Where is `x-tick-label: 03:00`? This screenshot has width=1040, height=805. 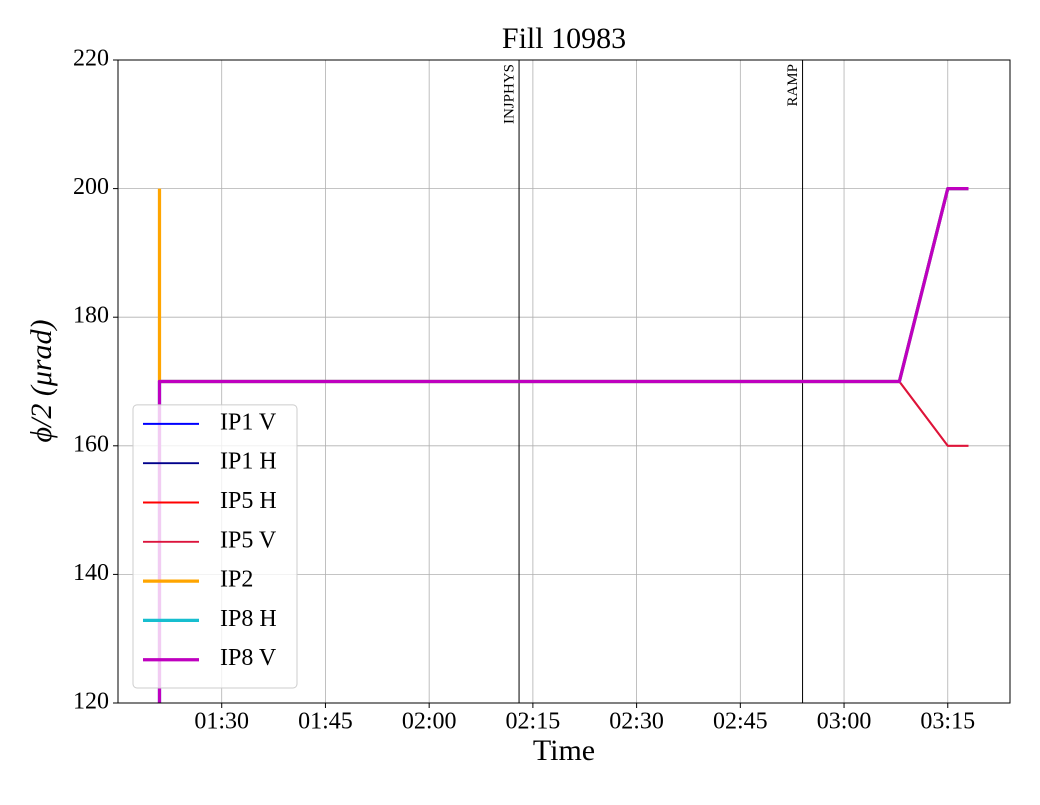
x-tick-label: 03:00 is located at coordinates (844, 722).